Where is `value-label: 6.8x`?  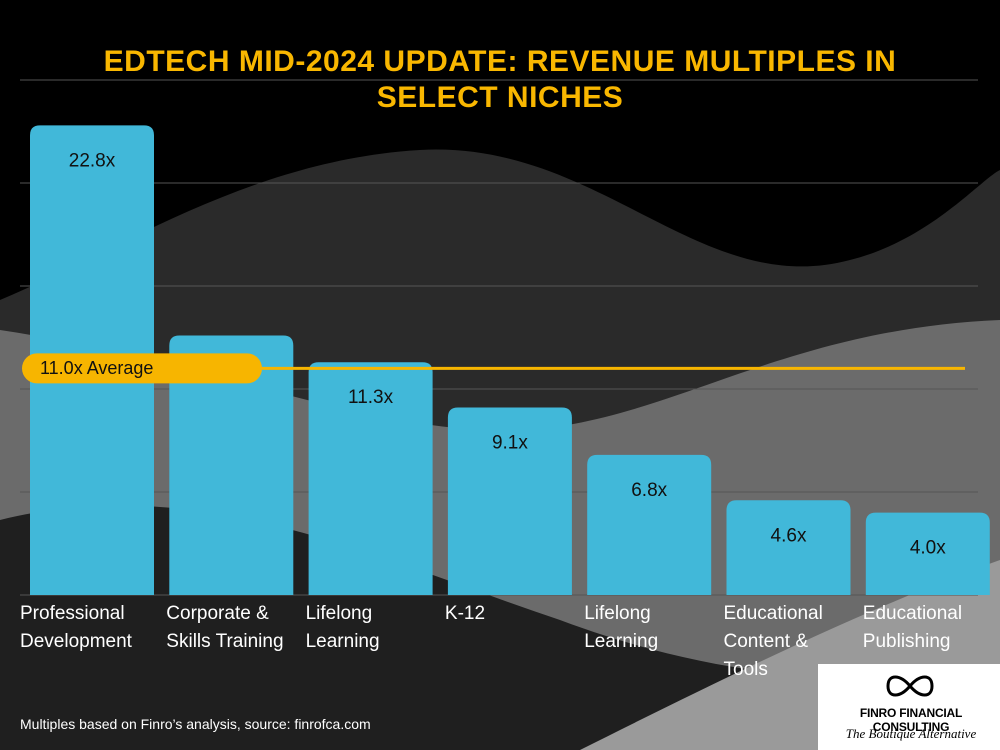
value-label: 6.8x is located at coordinates (649, 490).